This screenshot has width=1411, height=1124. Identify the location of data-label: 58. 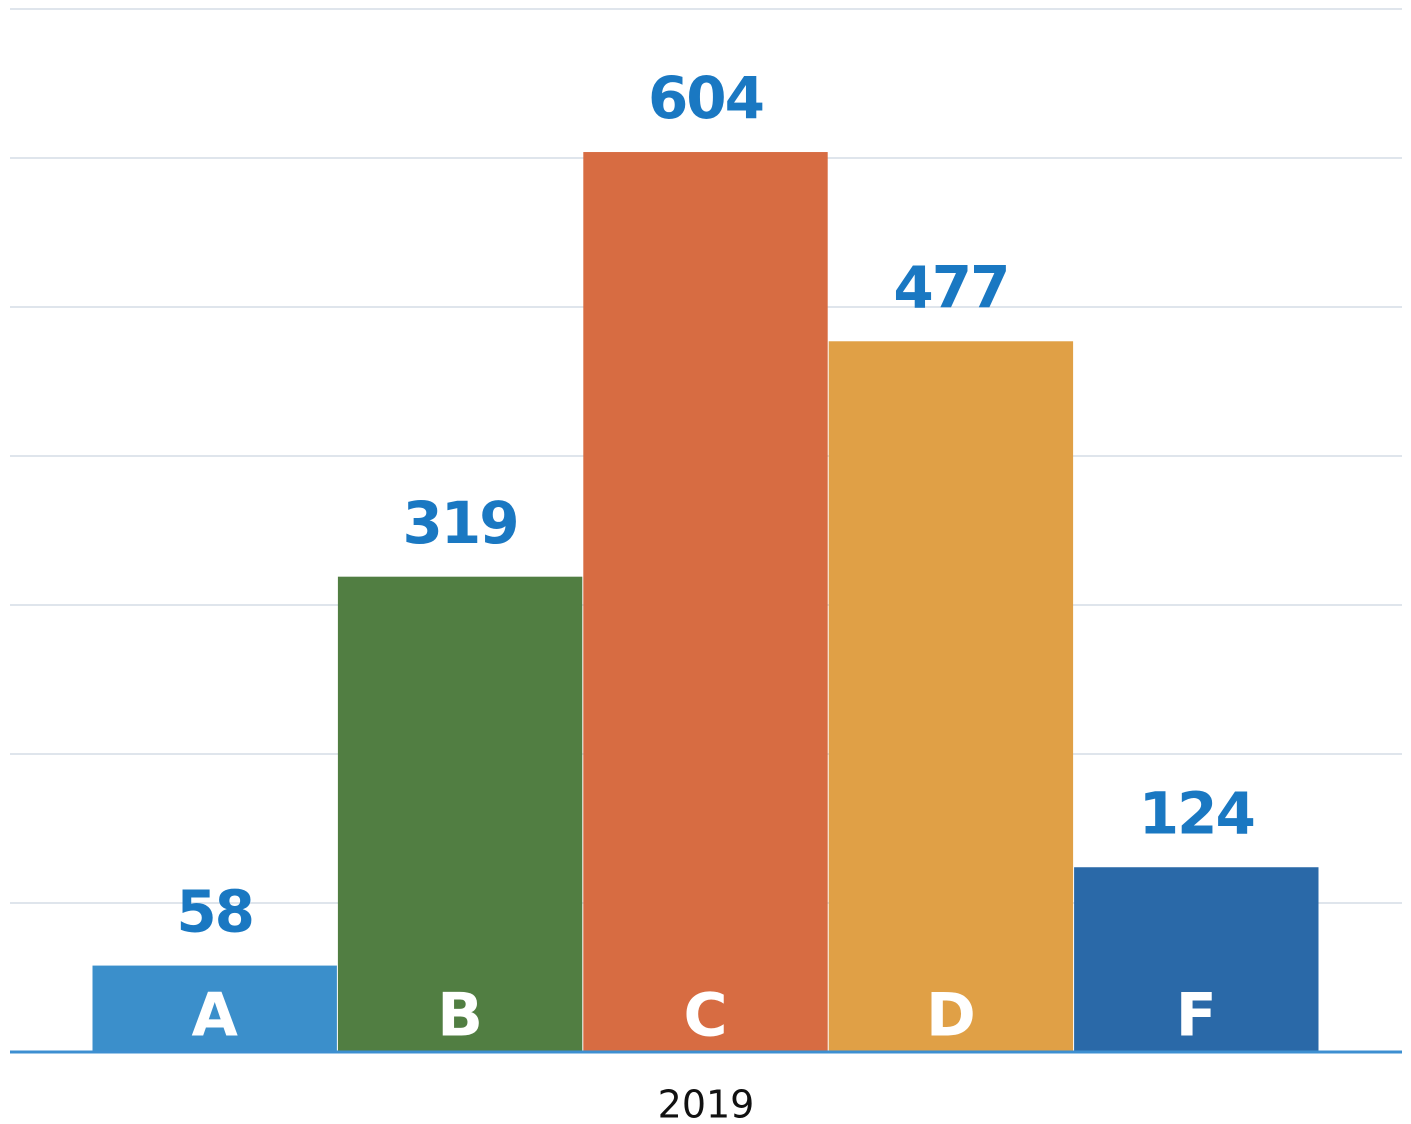
(214, 912).